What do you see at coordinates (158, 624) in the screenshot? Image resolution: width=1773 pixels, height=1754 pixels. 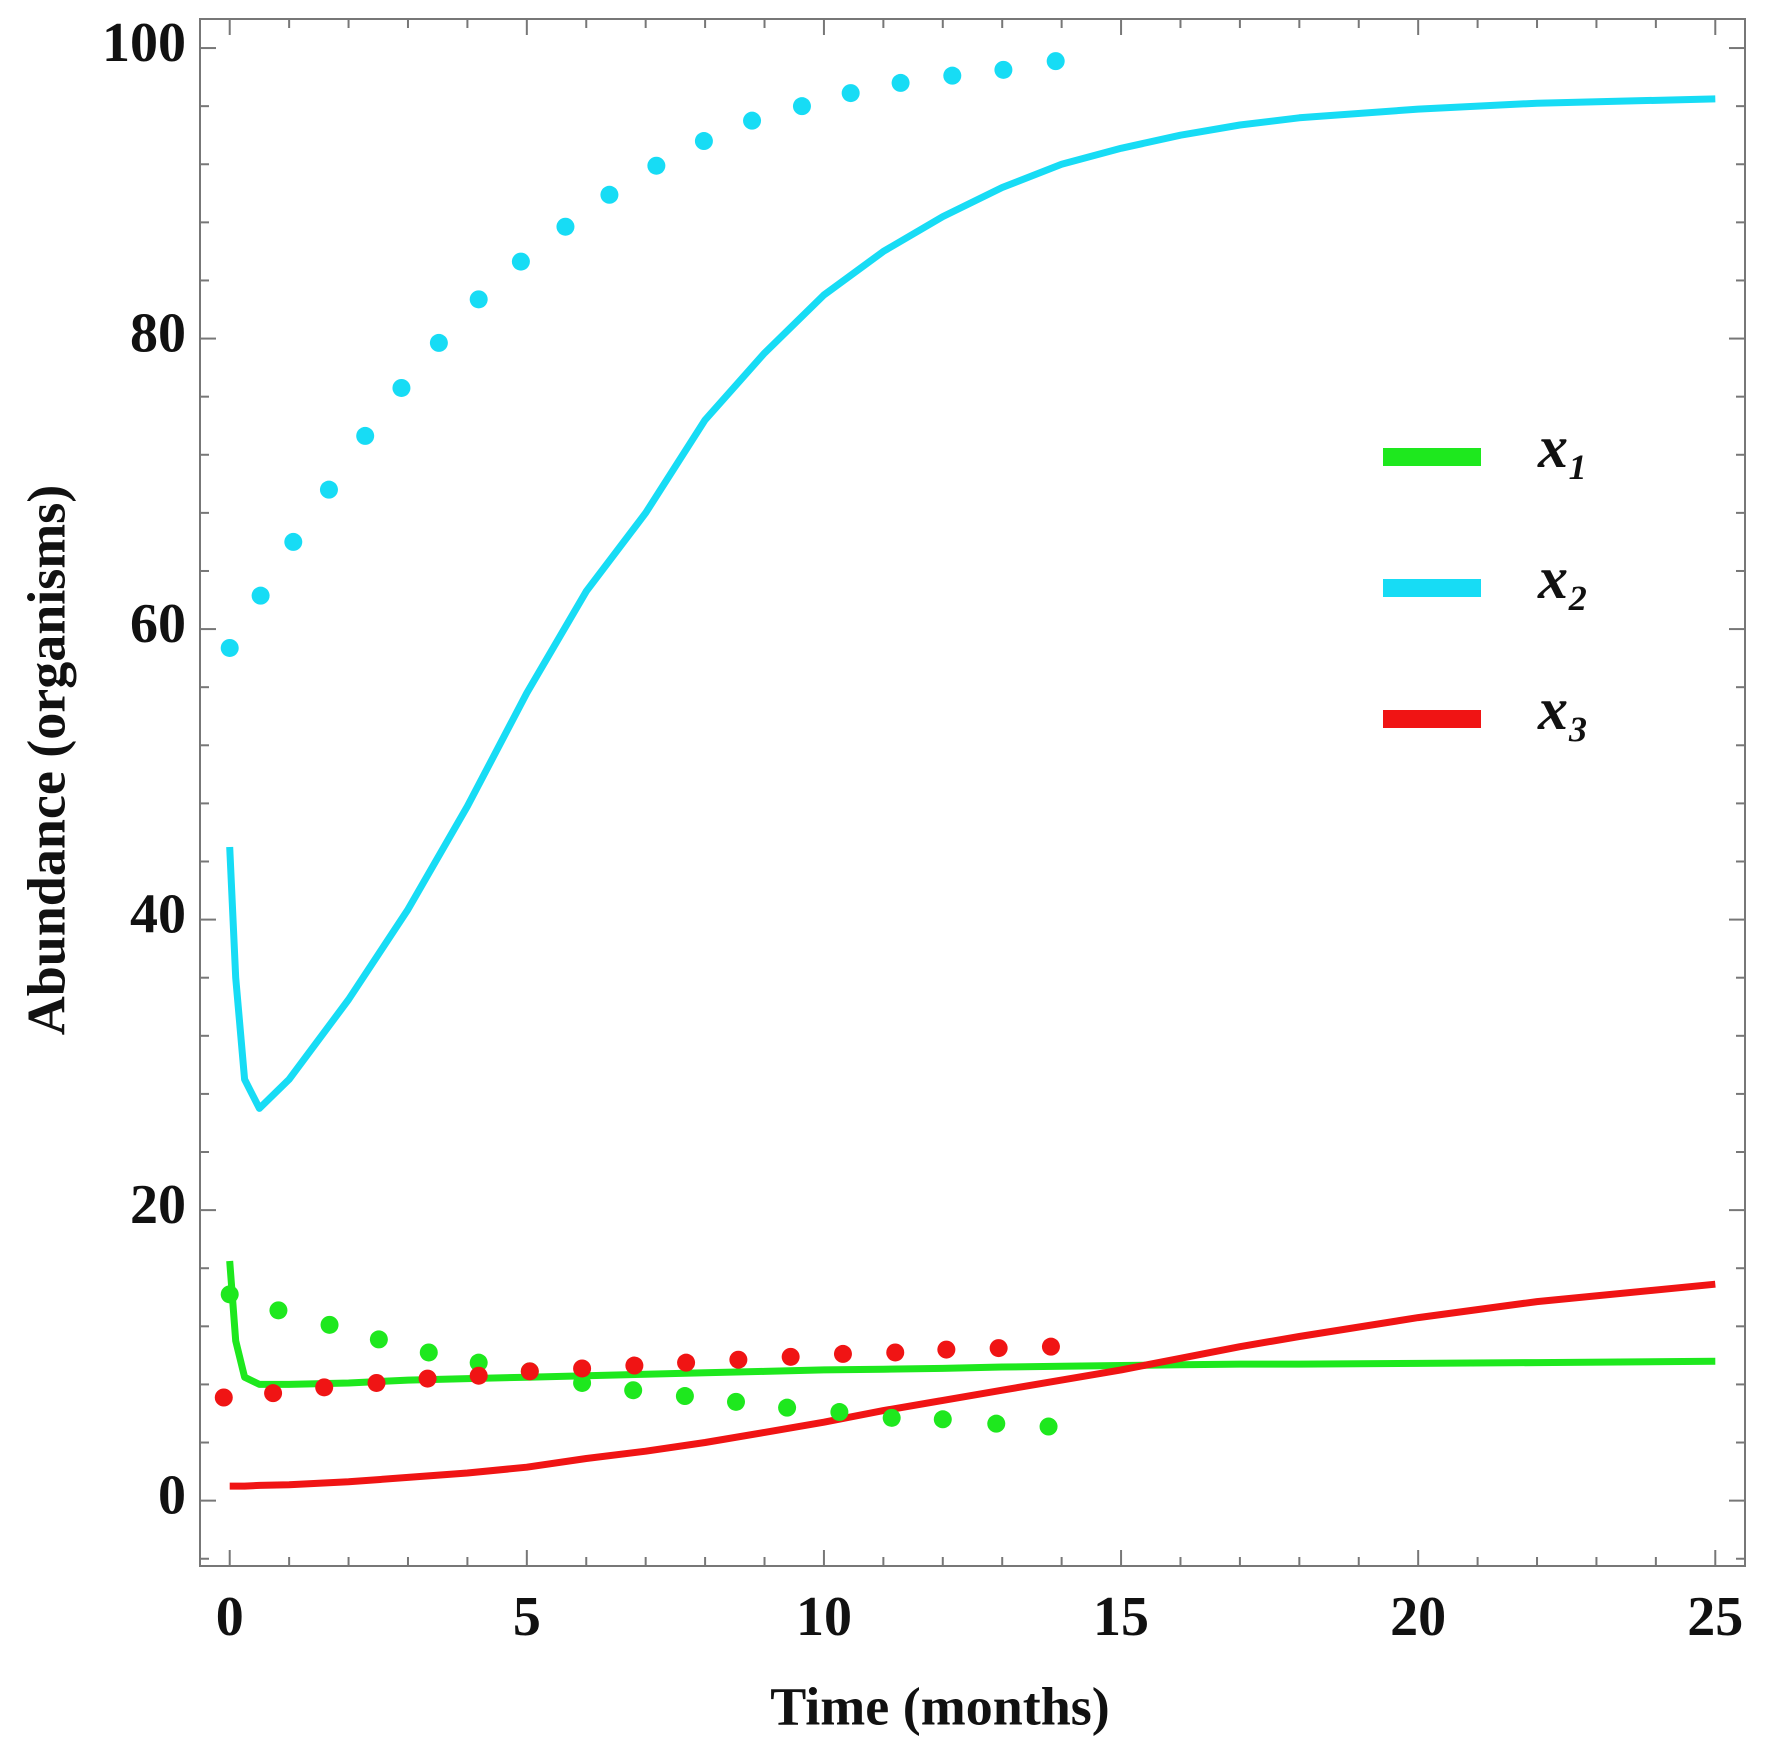 I see `y-tick-label: 60` at bounding box center [158, 624].